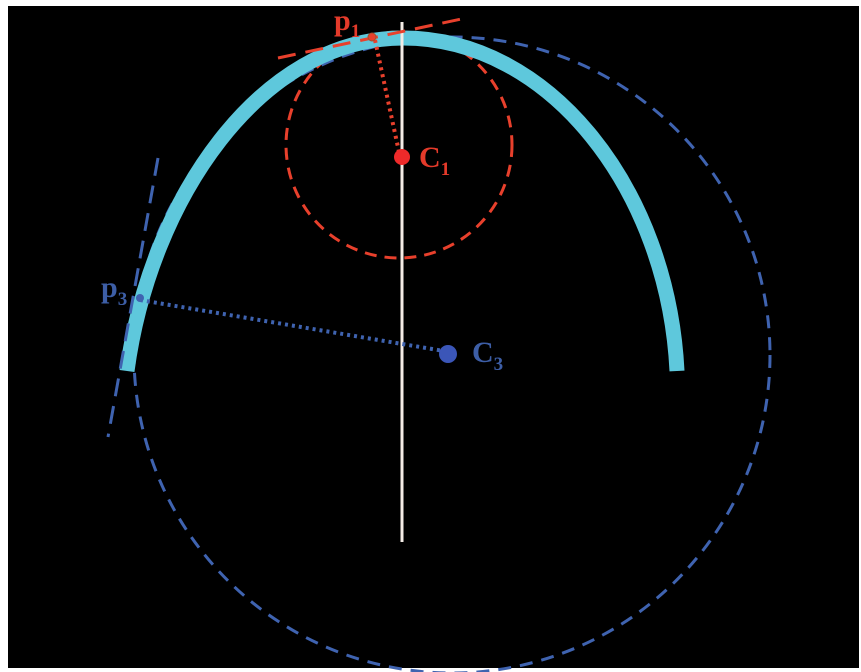 The width and height of the screenshot is (861, 672). What do you see at coordinates (133, 297) in the screenshot?
I see `tangent-line-p3` at bounding box center [133, 297].